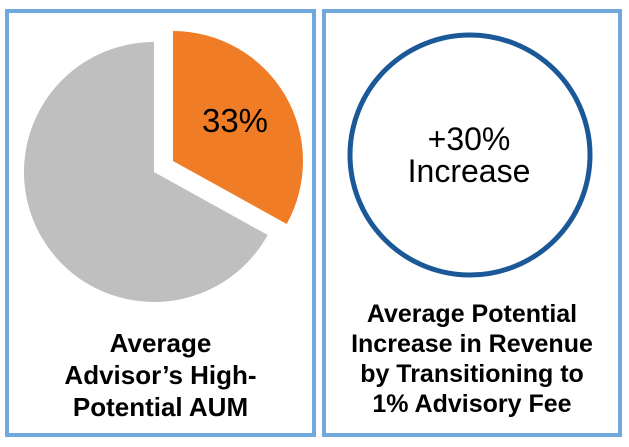 Image resolution: width=629 pixels, height=447 pixels. Describe the element at coordinates (235, 120) in the screenshot. I see `pie-slice-label: 33%` at that location.